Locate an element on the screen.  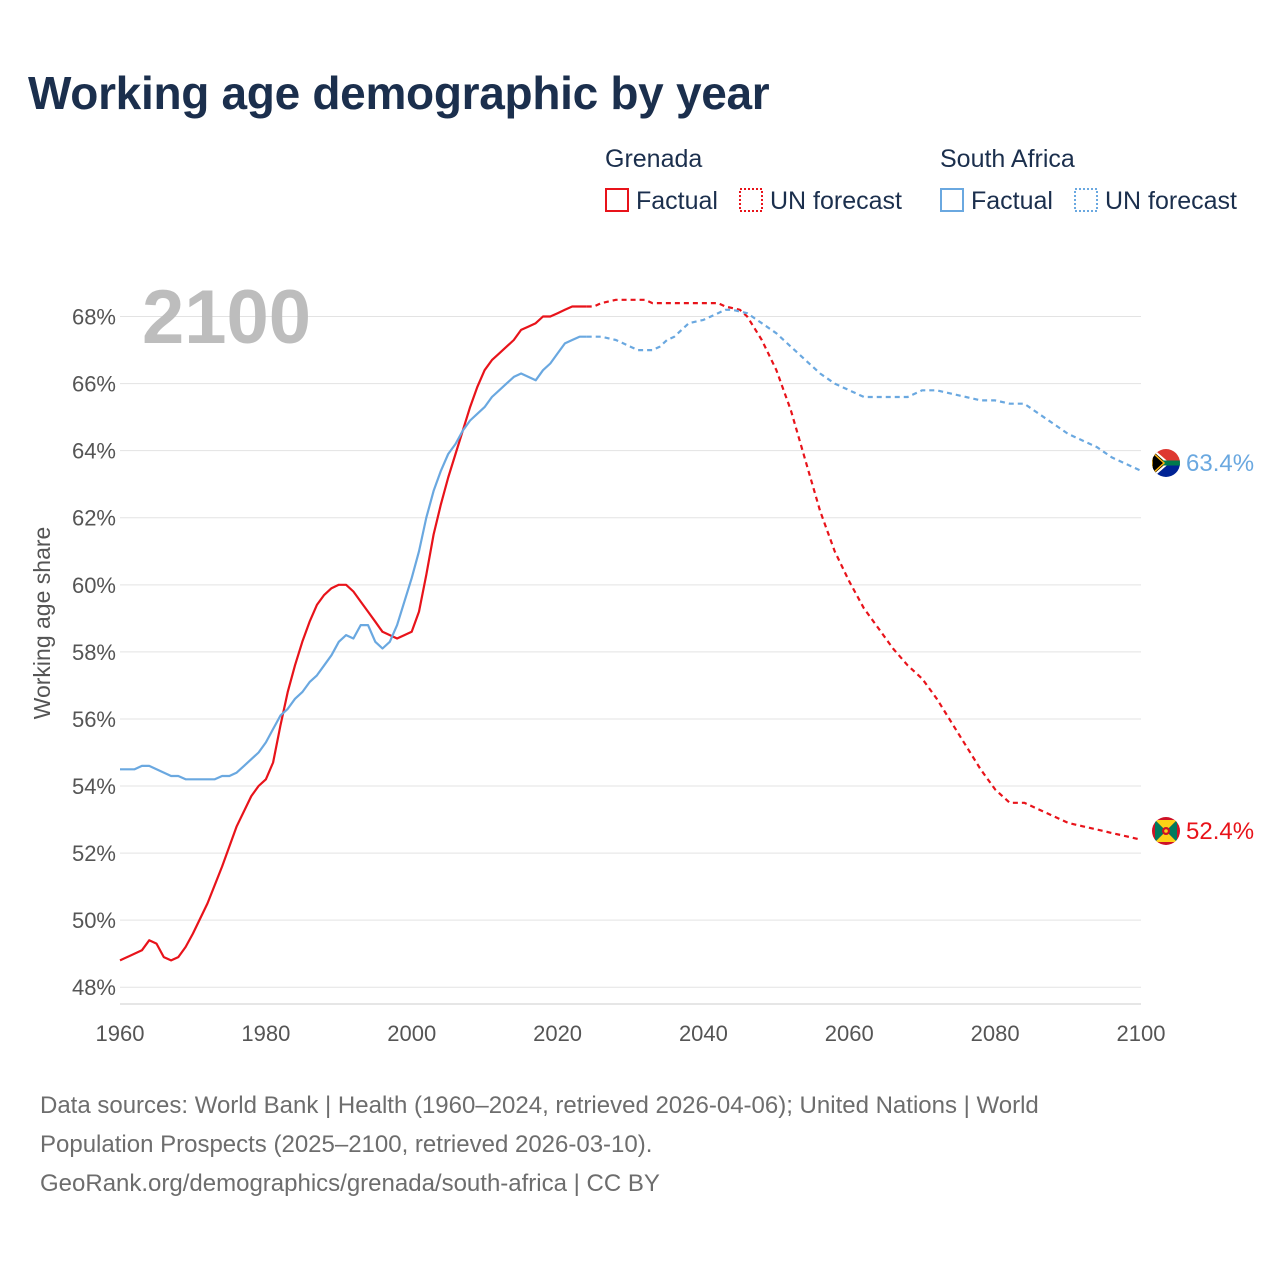
y-tick-label: 58% is located at coordinates (94, 652).